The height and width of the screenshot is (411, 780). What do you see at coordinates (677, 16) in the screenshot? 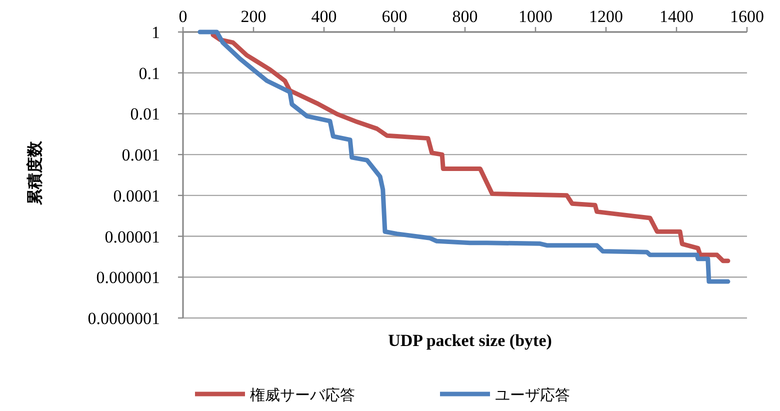
I see `x-tick-label: 1400` at bounding box center [677, 16].